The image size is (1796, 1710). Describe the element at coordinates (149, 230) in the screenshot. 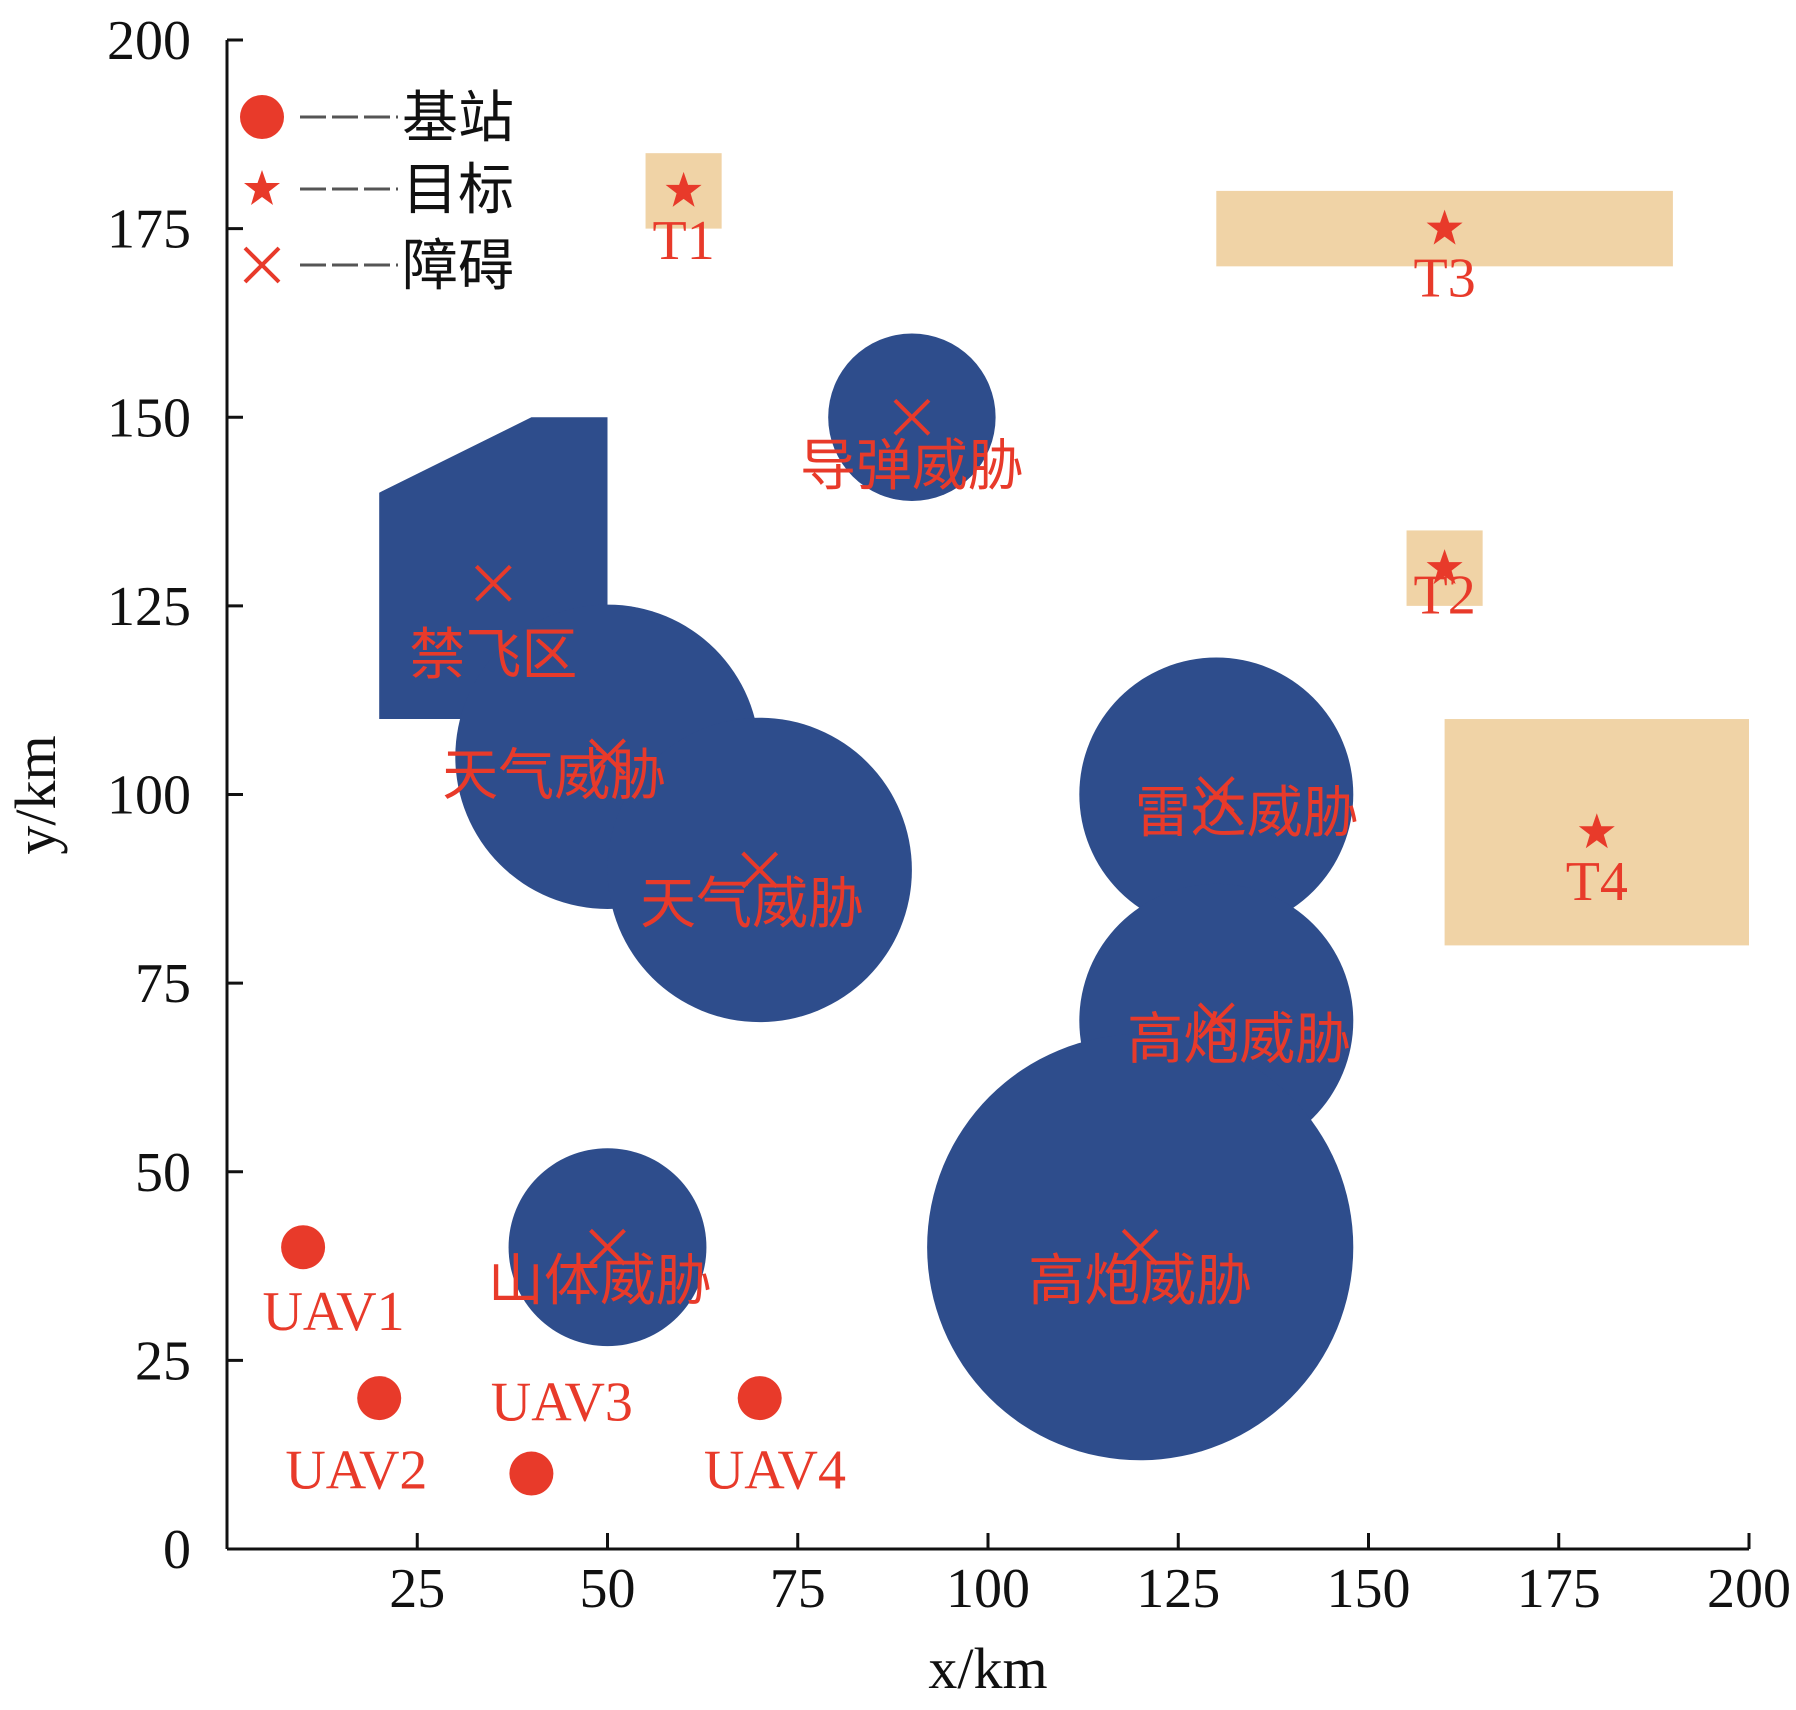

I see `y-tick-label: 175` at that location.